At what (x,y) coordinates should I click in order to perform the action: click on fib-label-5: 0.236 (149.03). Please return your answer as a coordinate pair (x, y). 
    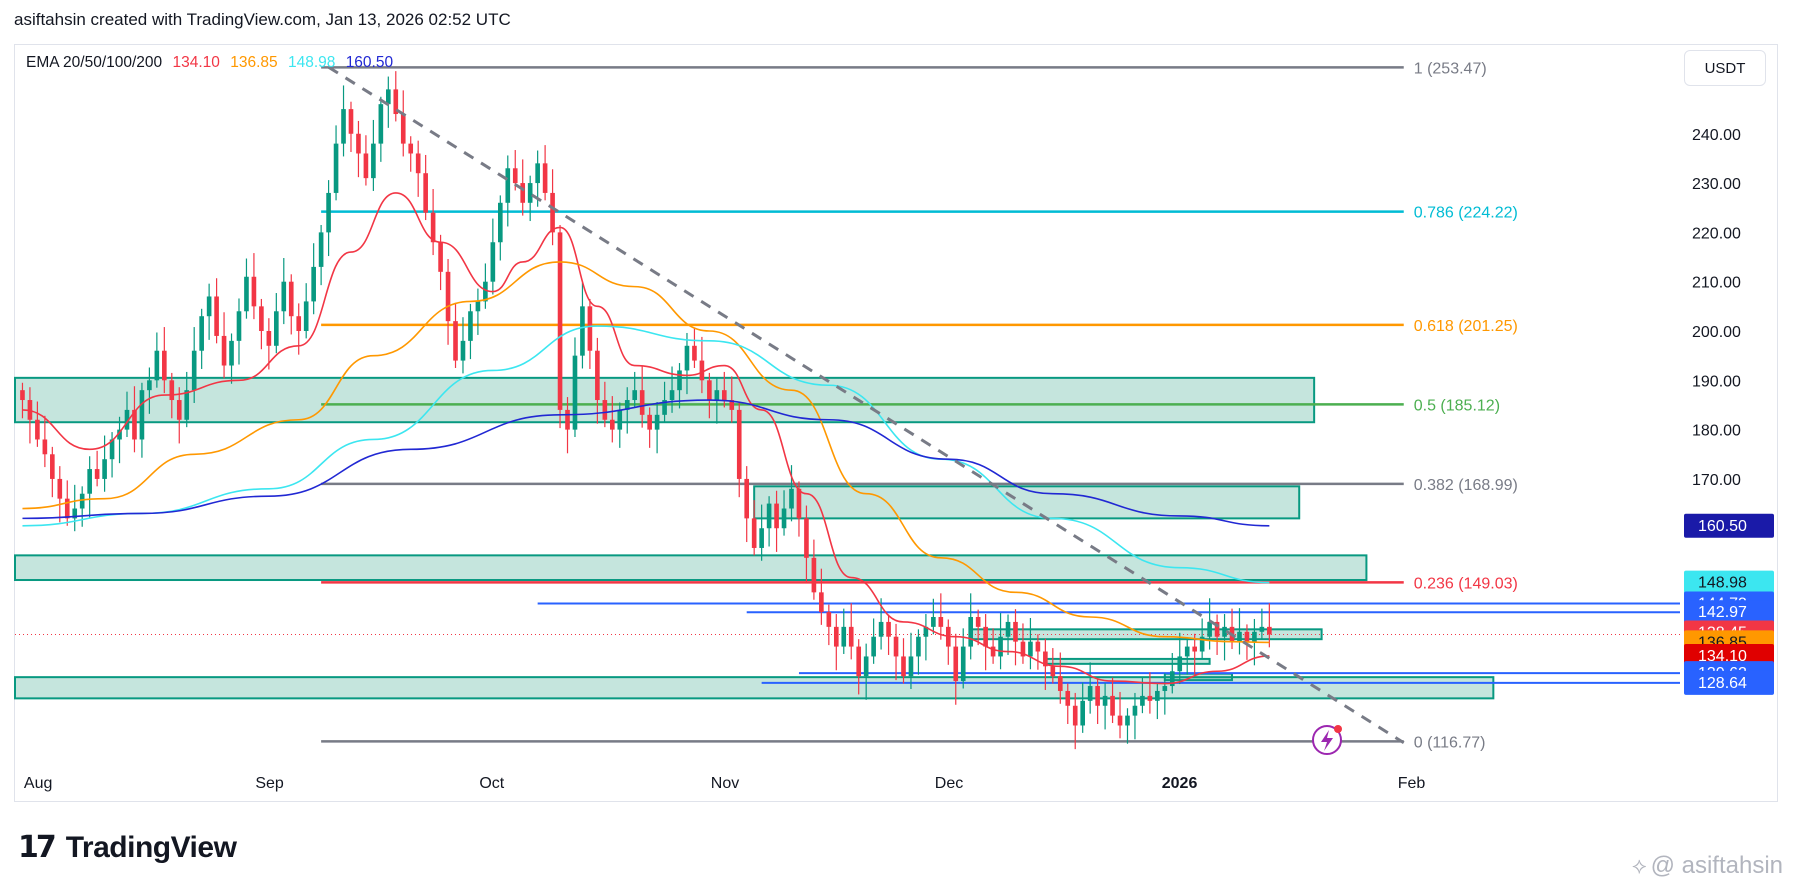
    Looking at the image, I should click on (1466, 583).